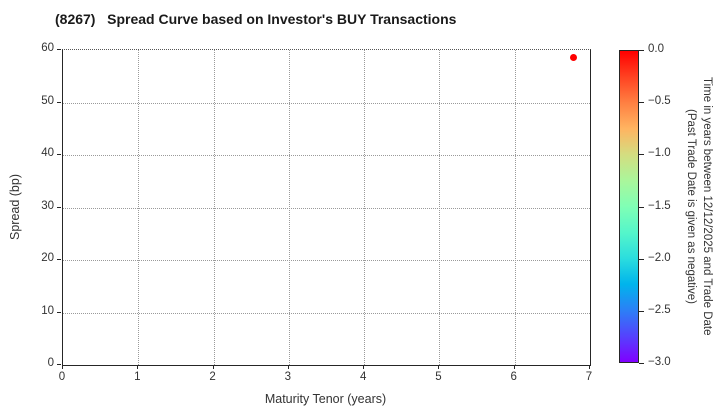 The image size is (720, 420). Describe the element at coordinates (691, 206) in the screenshot. I see `colorbar-label-line2: (Past Trade Date is given as negative)` at that location.